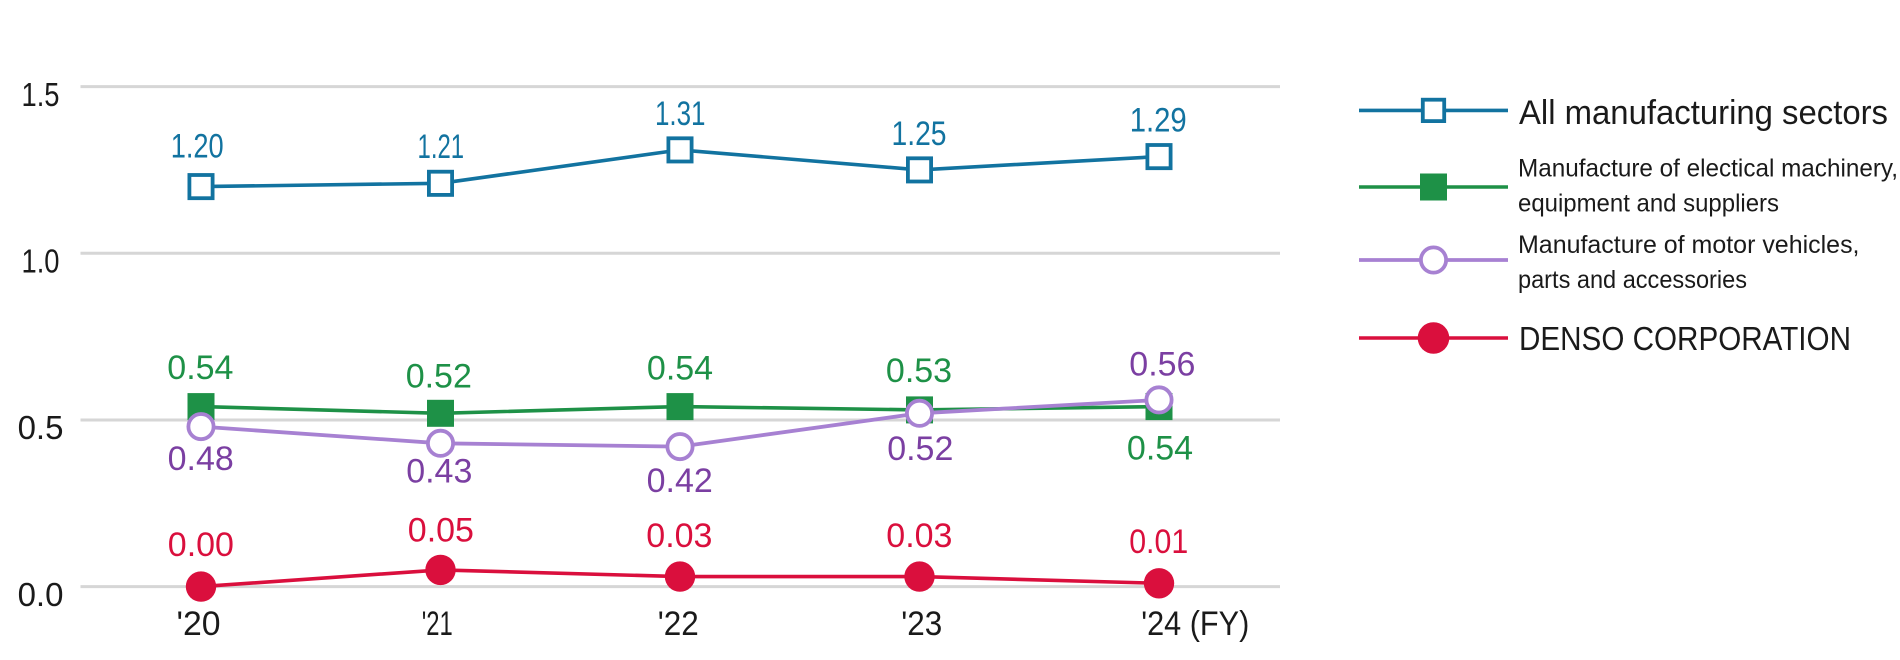 The image size is (1900, 660). I want to click on svg-text: Manufacture of motor vehicles,, so click(1689, 245).